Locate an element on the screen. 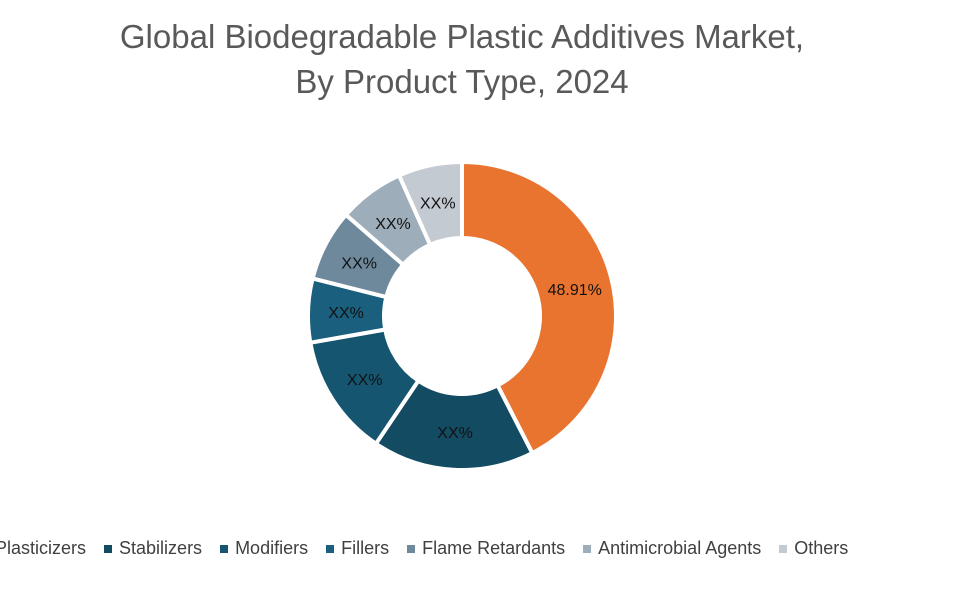 The image size is (956, 600). data-label: 48.91% is located at coordinates (575, 290).